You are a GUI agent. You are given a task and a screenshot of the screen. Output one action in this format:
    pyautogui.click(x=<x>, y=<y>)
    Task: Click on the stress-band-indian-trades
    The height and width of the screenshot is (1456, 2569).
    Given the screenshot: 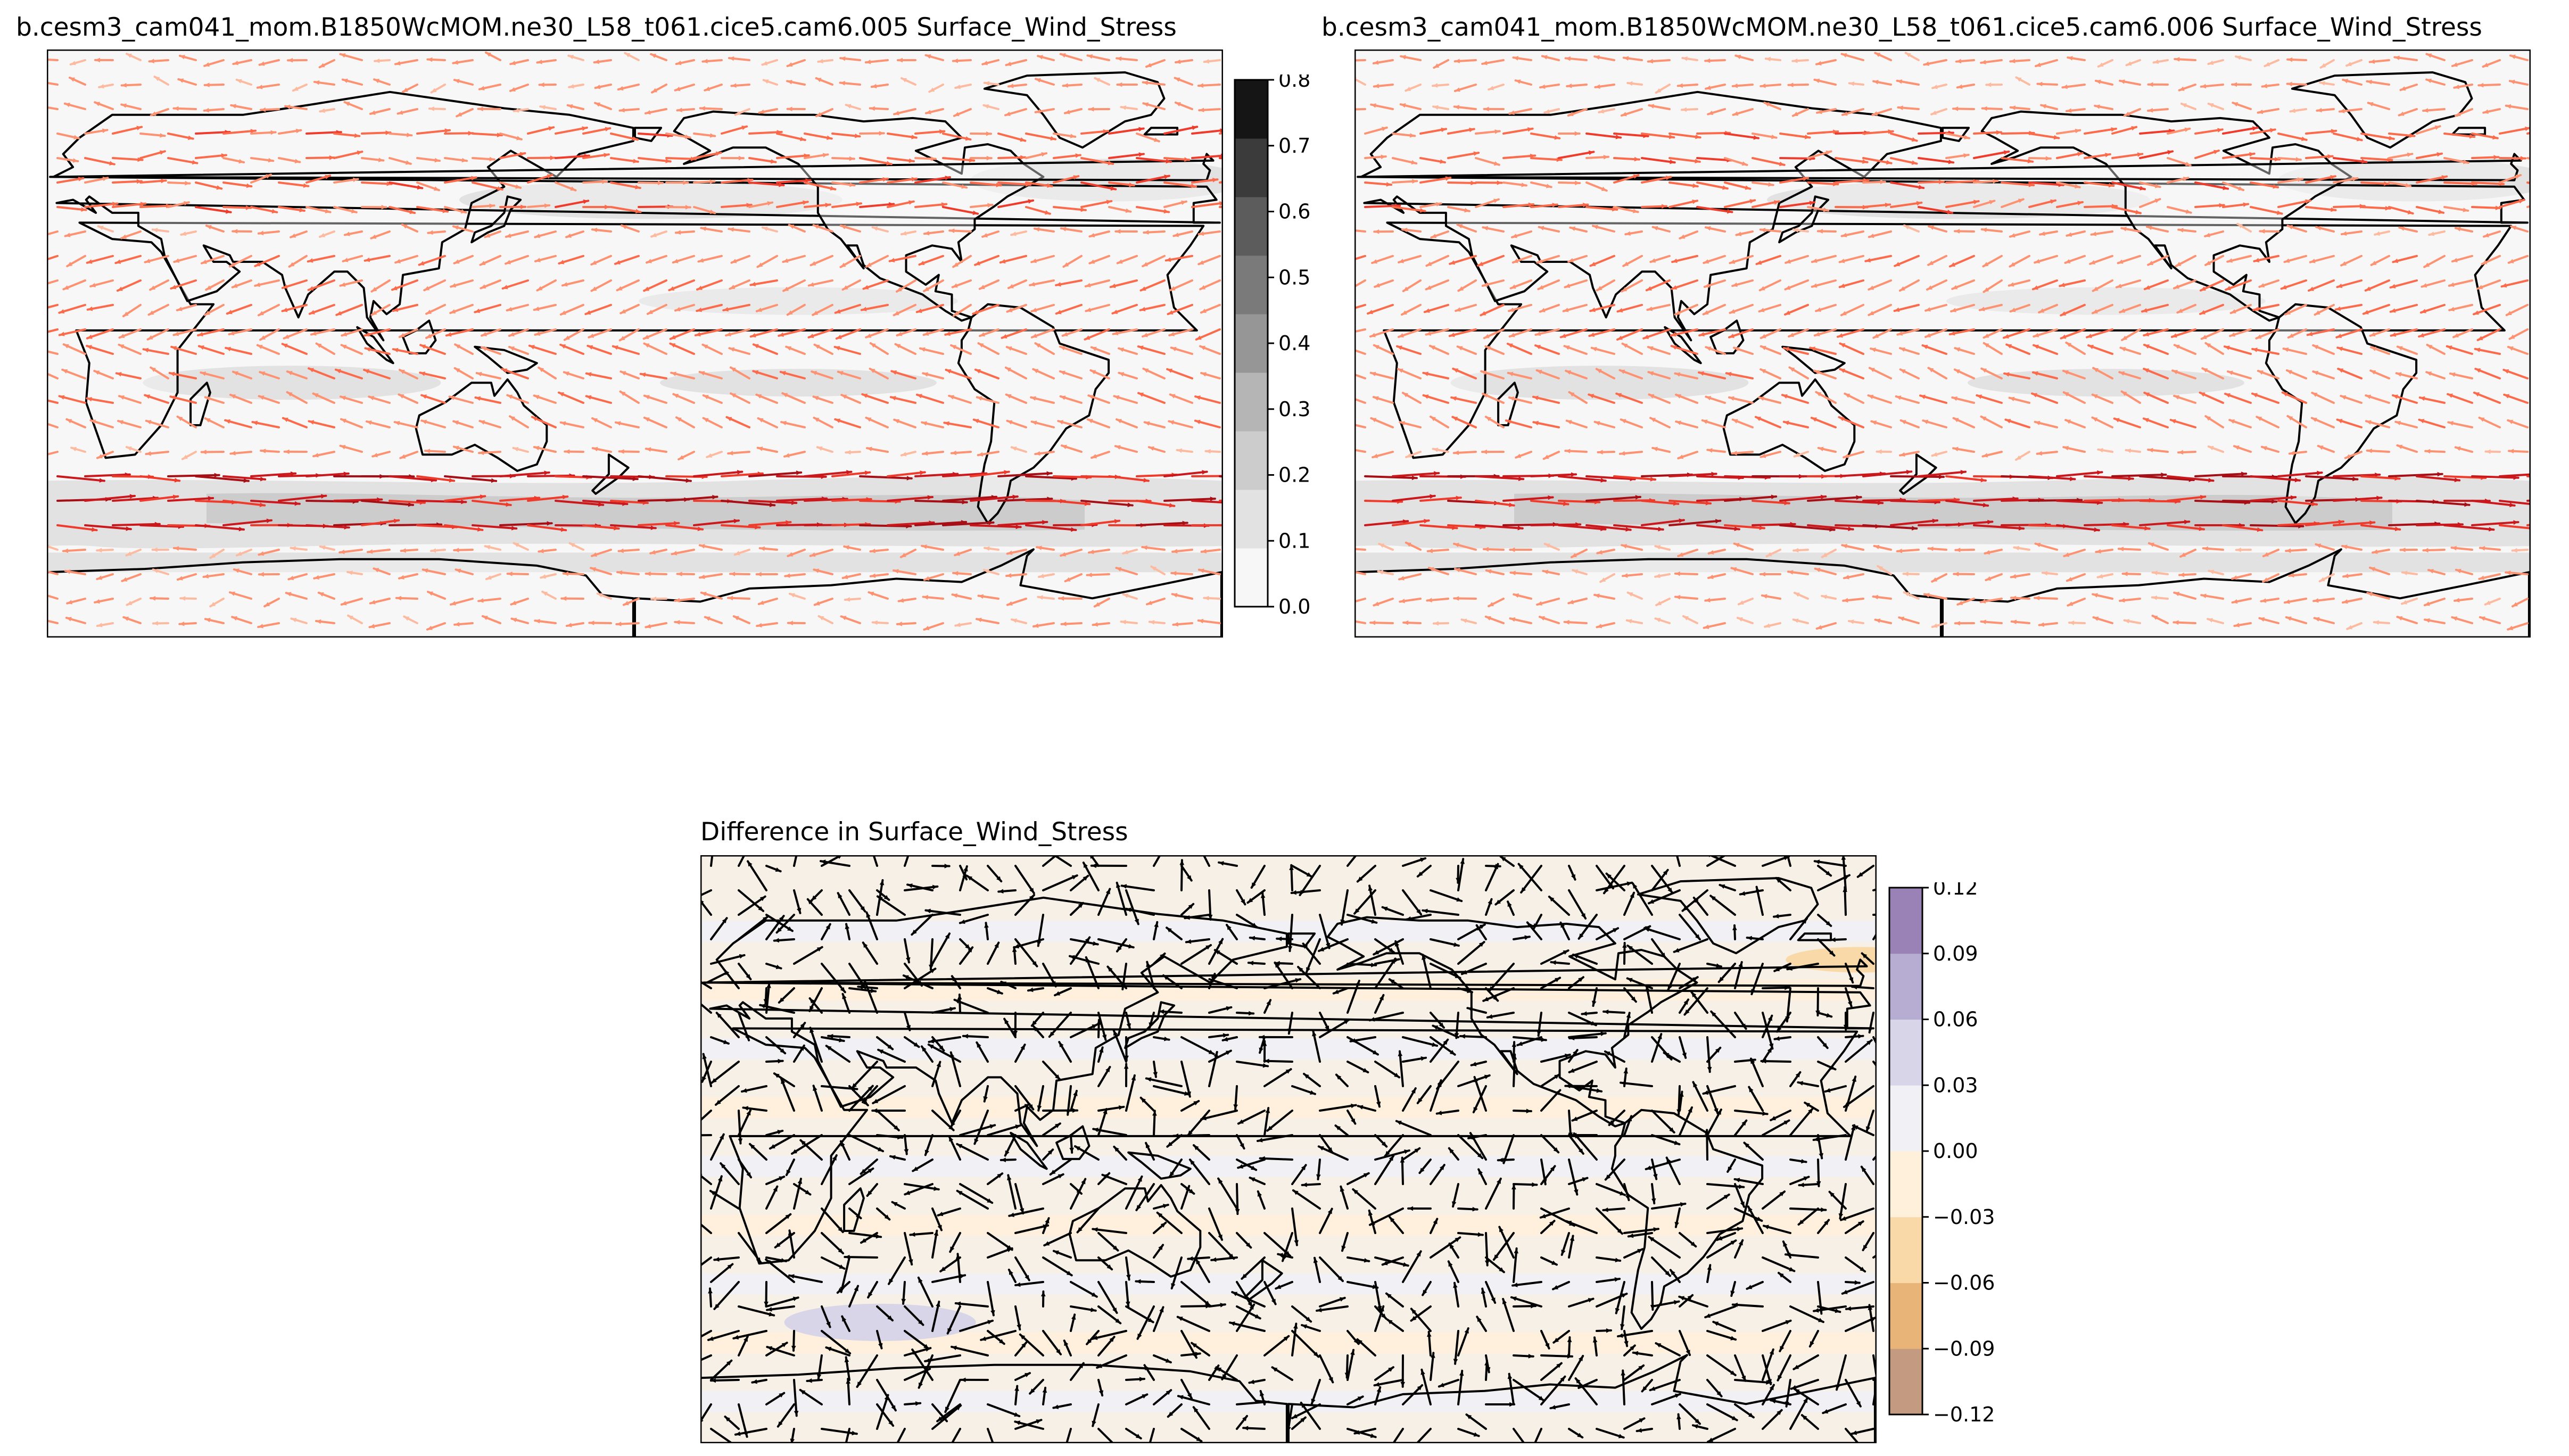 What is the action you would take?
    pyautogui.click(x=1599, y=383)
    